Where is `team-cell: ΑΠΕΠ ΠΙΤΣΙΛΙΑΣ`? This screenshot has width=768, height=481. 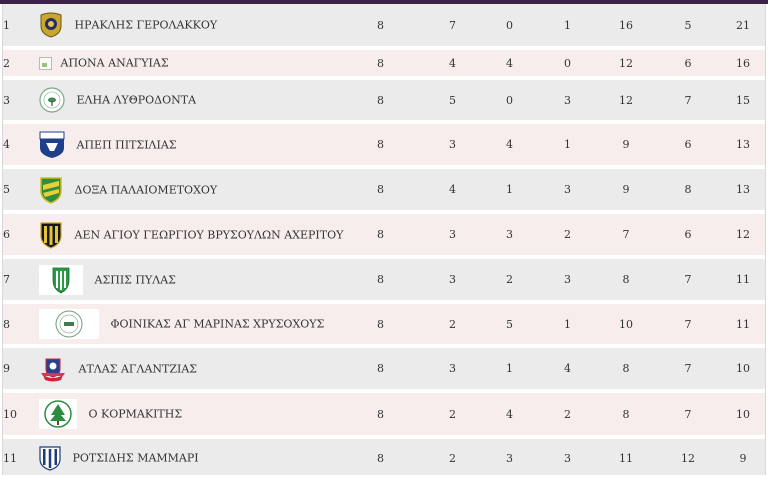 team-cell: ΑΠΕΠ ΠΙΤΣΙΛΙΑΣ is located at coordinates (188, 146).